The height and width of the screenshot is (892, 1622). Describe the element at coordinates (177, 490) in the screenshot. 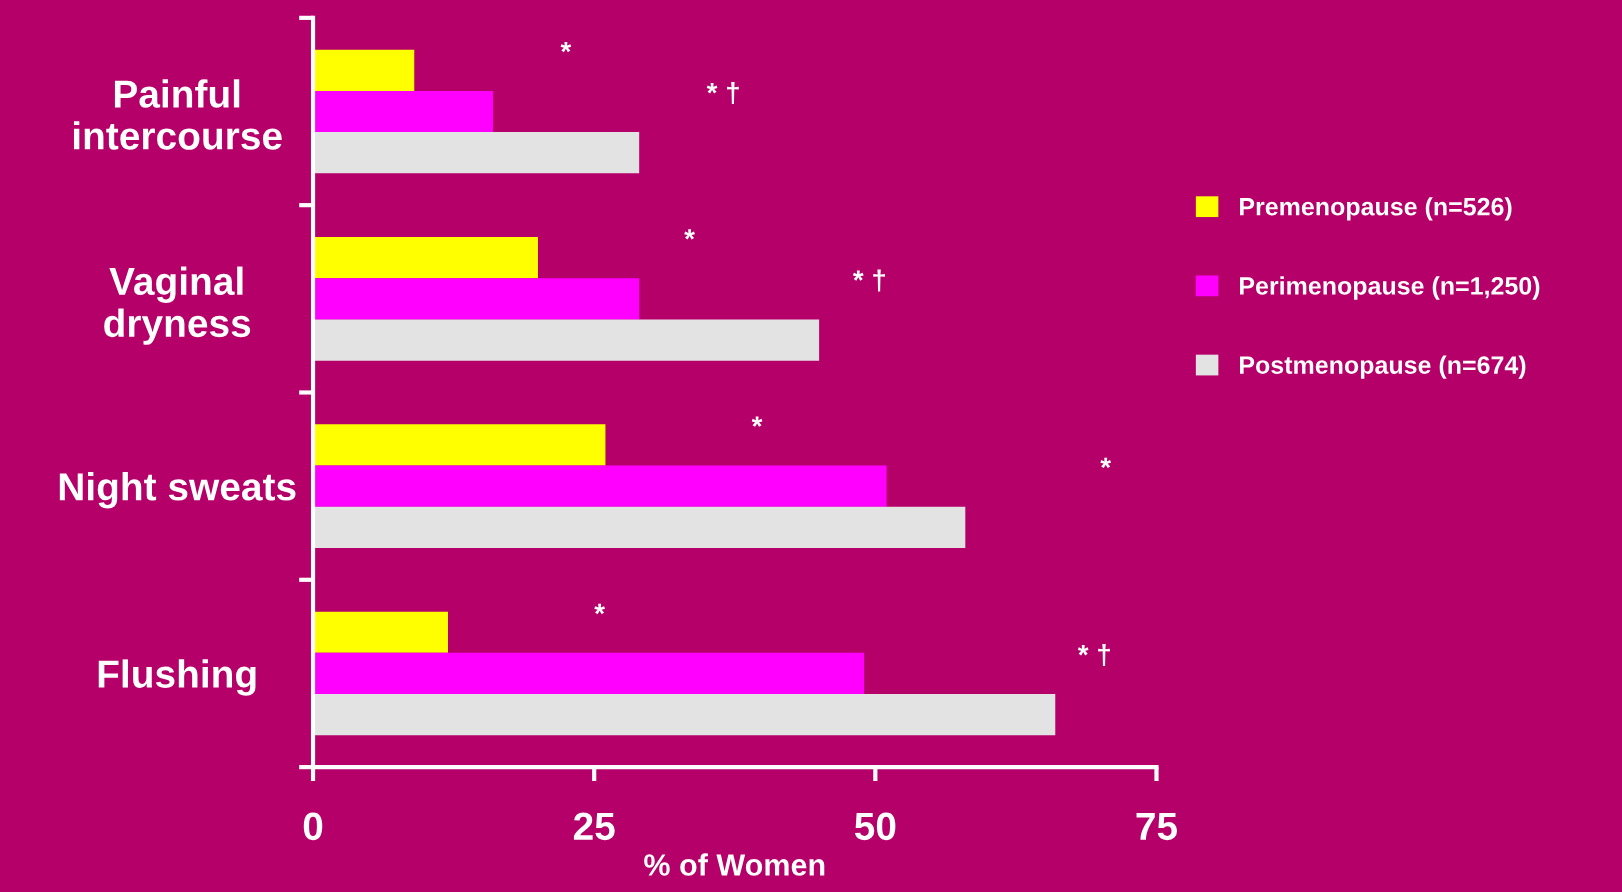

I see `y-tick-label: Night sweats` at that location.